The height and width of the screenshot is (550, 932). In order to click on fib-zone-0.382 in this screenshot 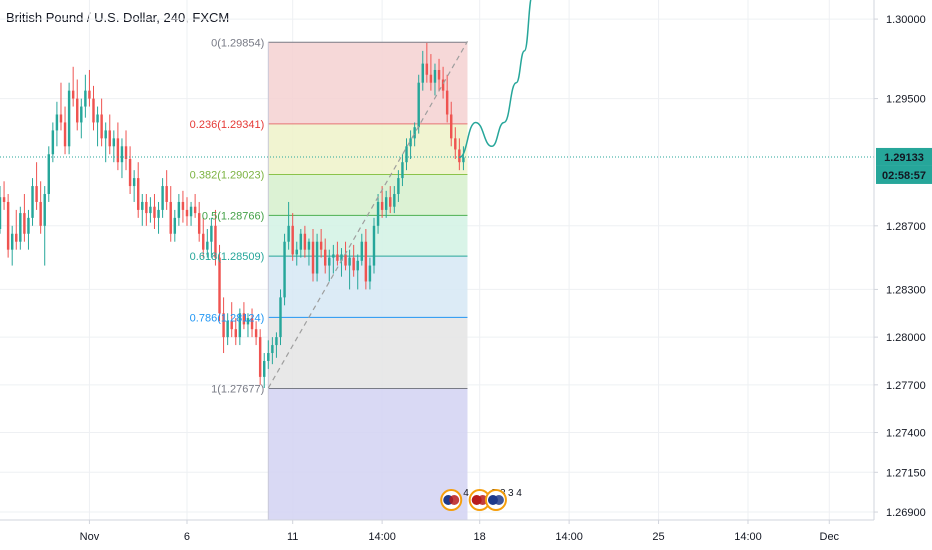, I will do `click(368, 195)`.